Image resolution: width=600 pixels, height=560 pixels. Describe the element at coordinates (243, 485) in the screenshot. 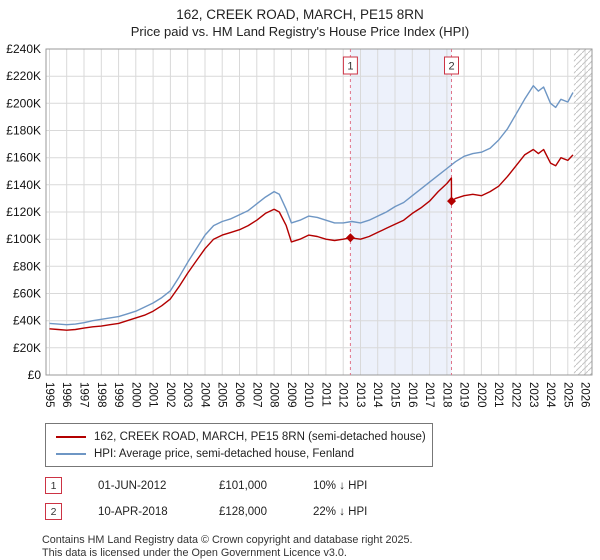

I see `sale-1-price: £101,000` at that location.